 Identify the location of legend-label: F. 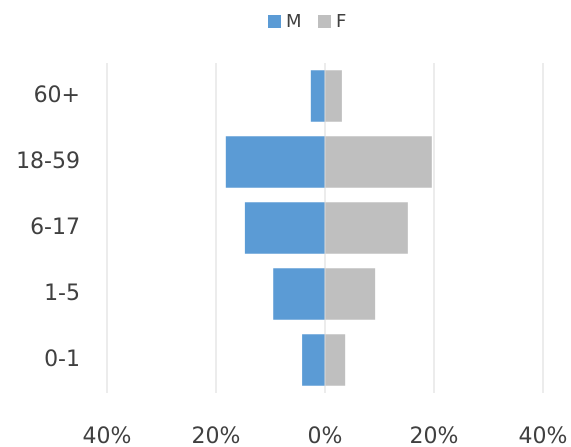
(341, 21).